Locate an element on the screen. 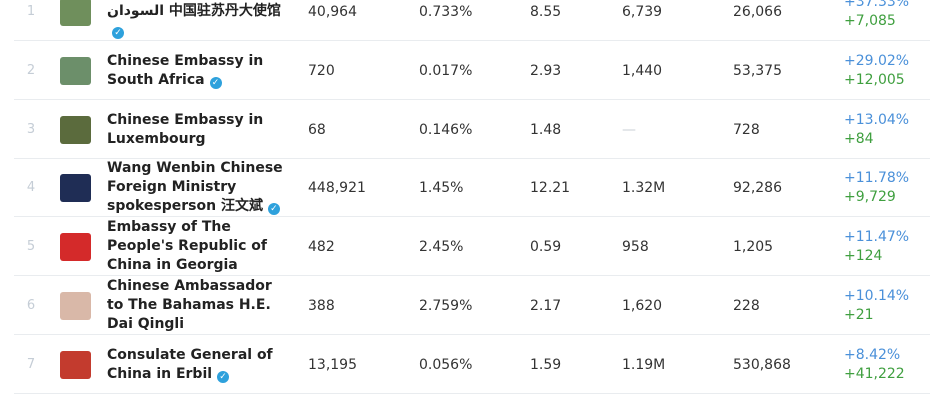 The width and height of the screenshot is (940, 400). growth-absolute: +124 is located at coordinates (863, 255).